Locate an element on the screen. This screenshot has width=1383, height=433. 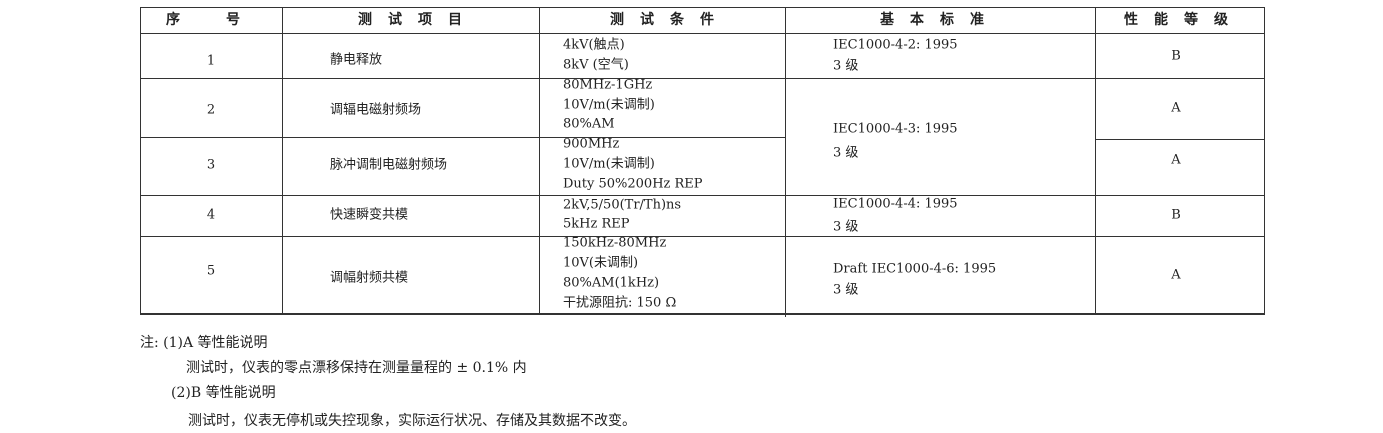
test-item: 脉冲调制电磁射频场 is located at coordinates (389, 165).